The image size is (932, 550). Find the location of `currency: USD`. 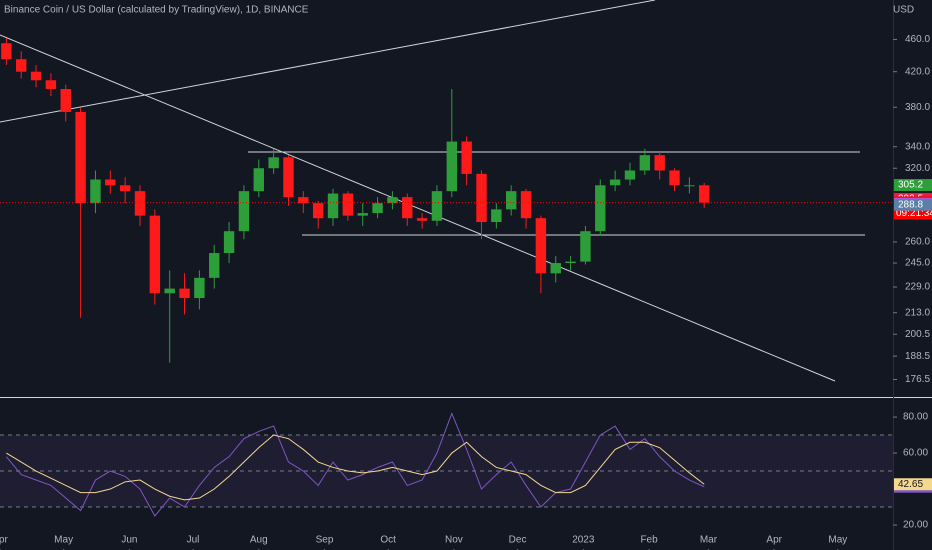

currency: USD is located at coordinates (903, 10).